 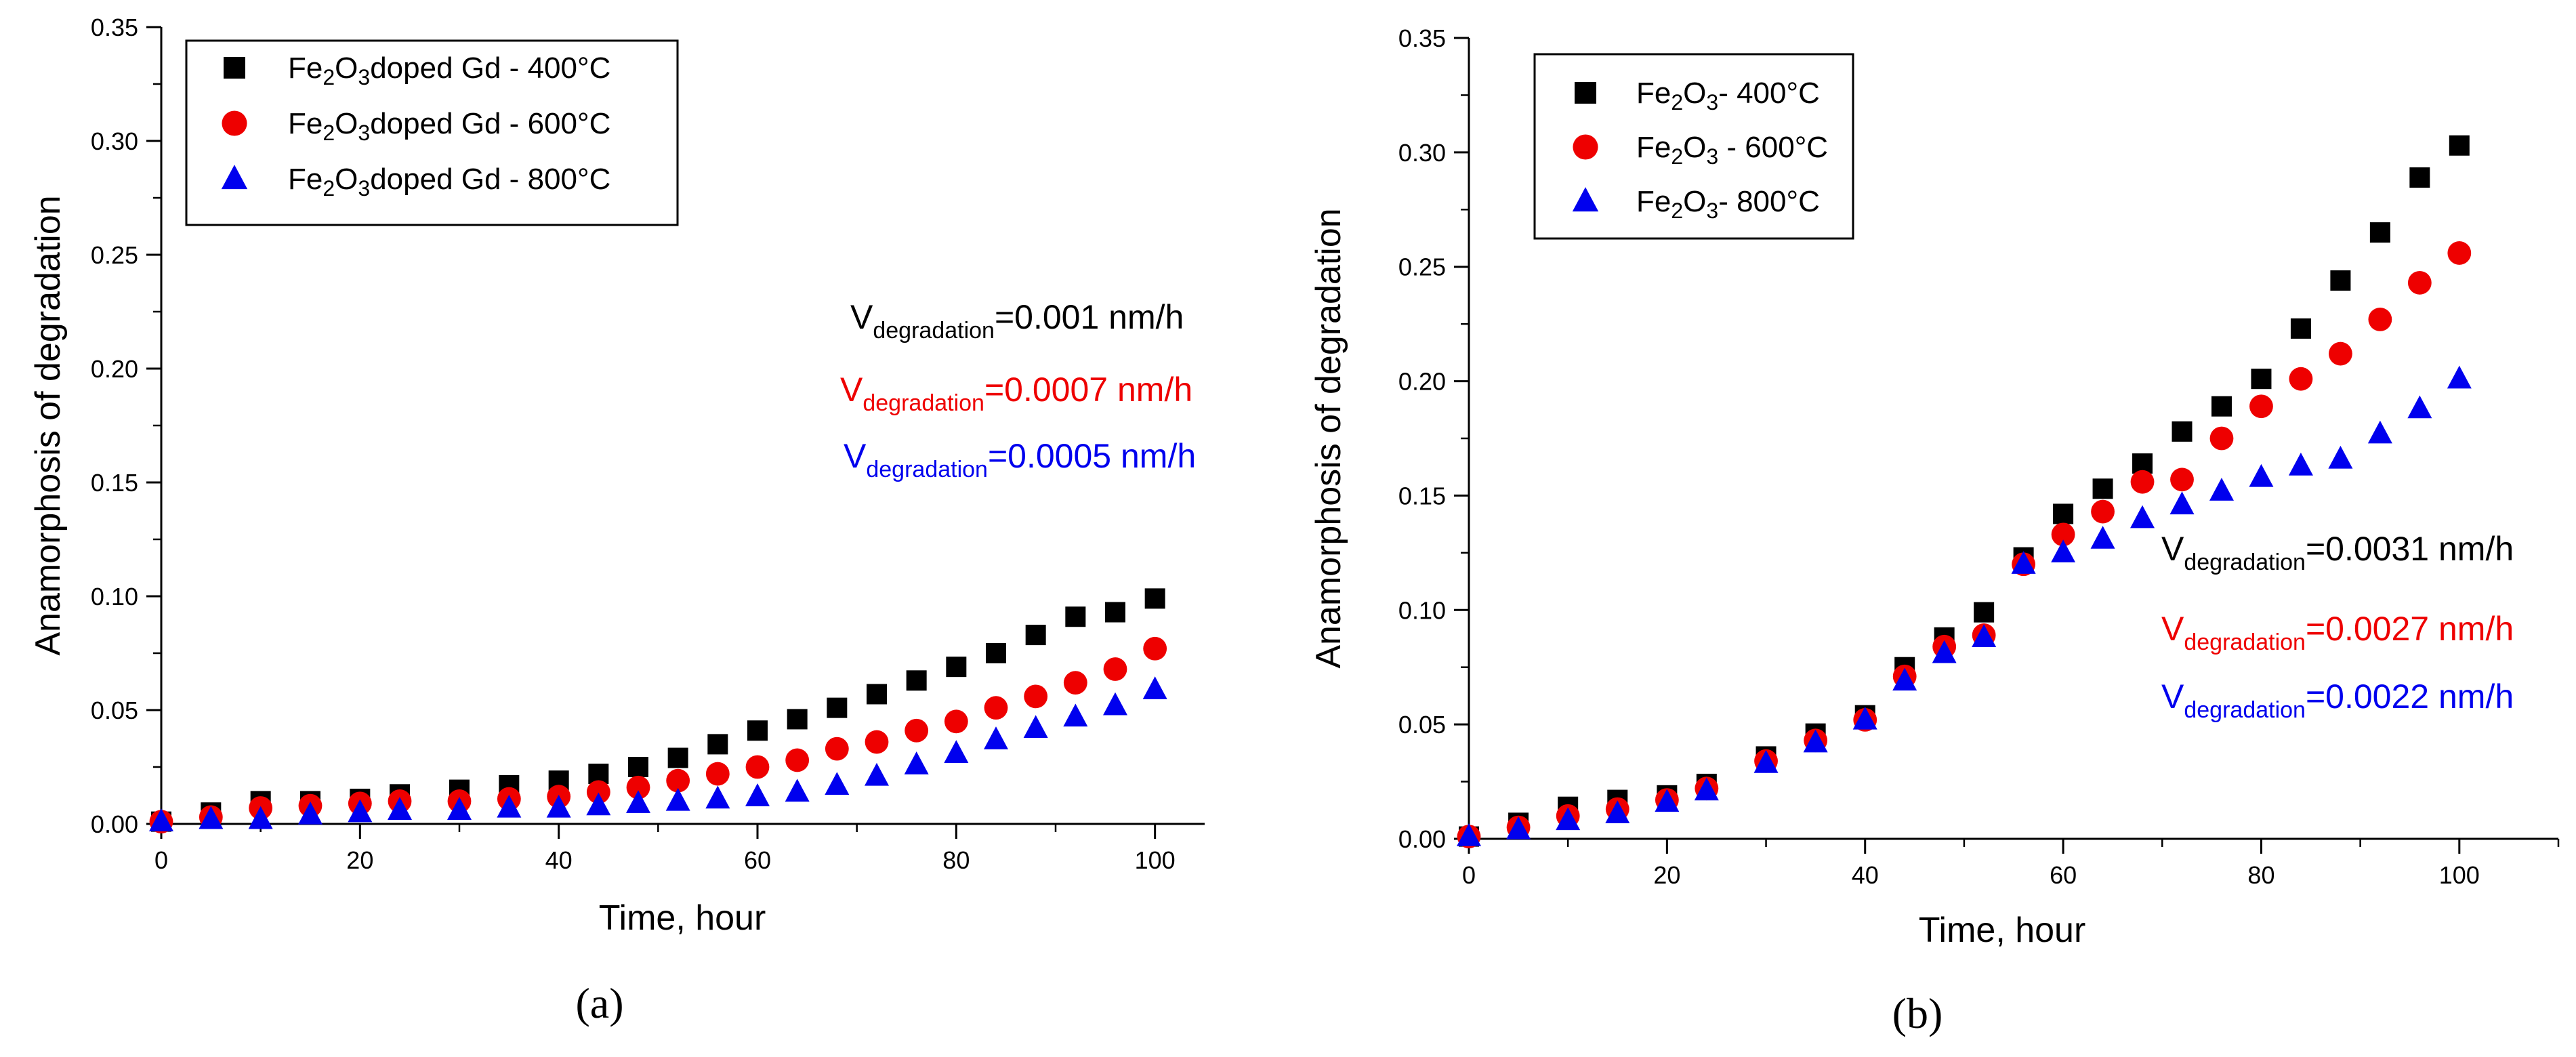 What do you see at coordinates (658, 754) in the screenshot?
I see `series-triangle` at bounding box center [658, 754].